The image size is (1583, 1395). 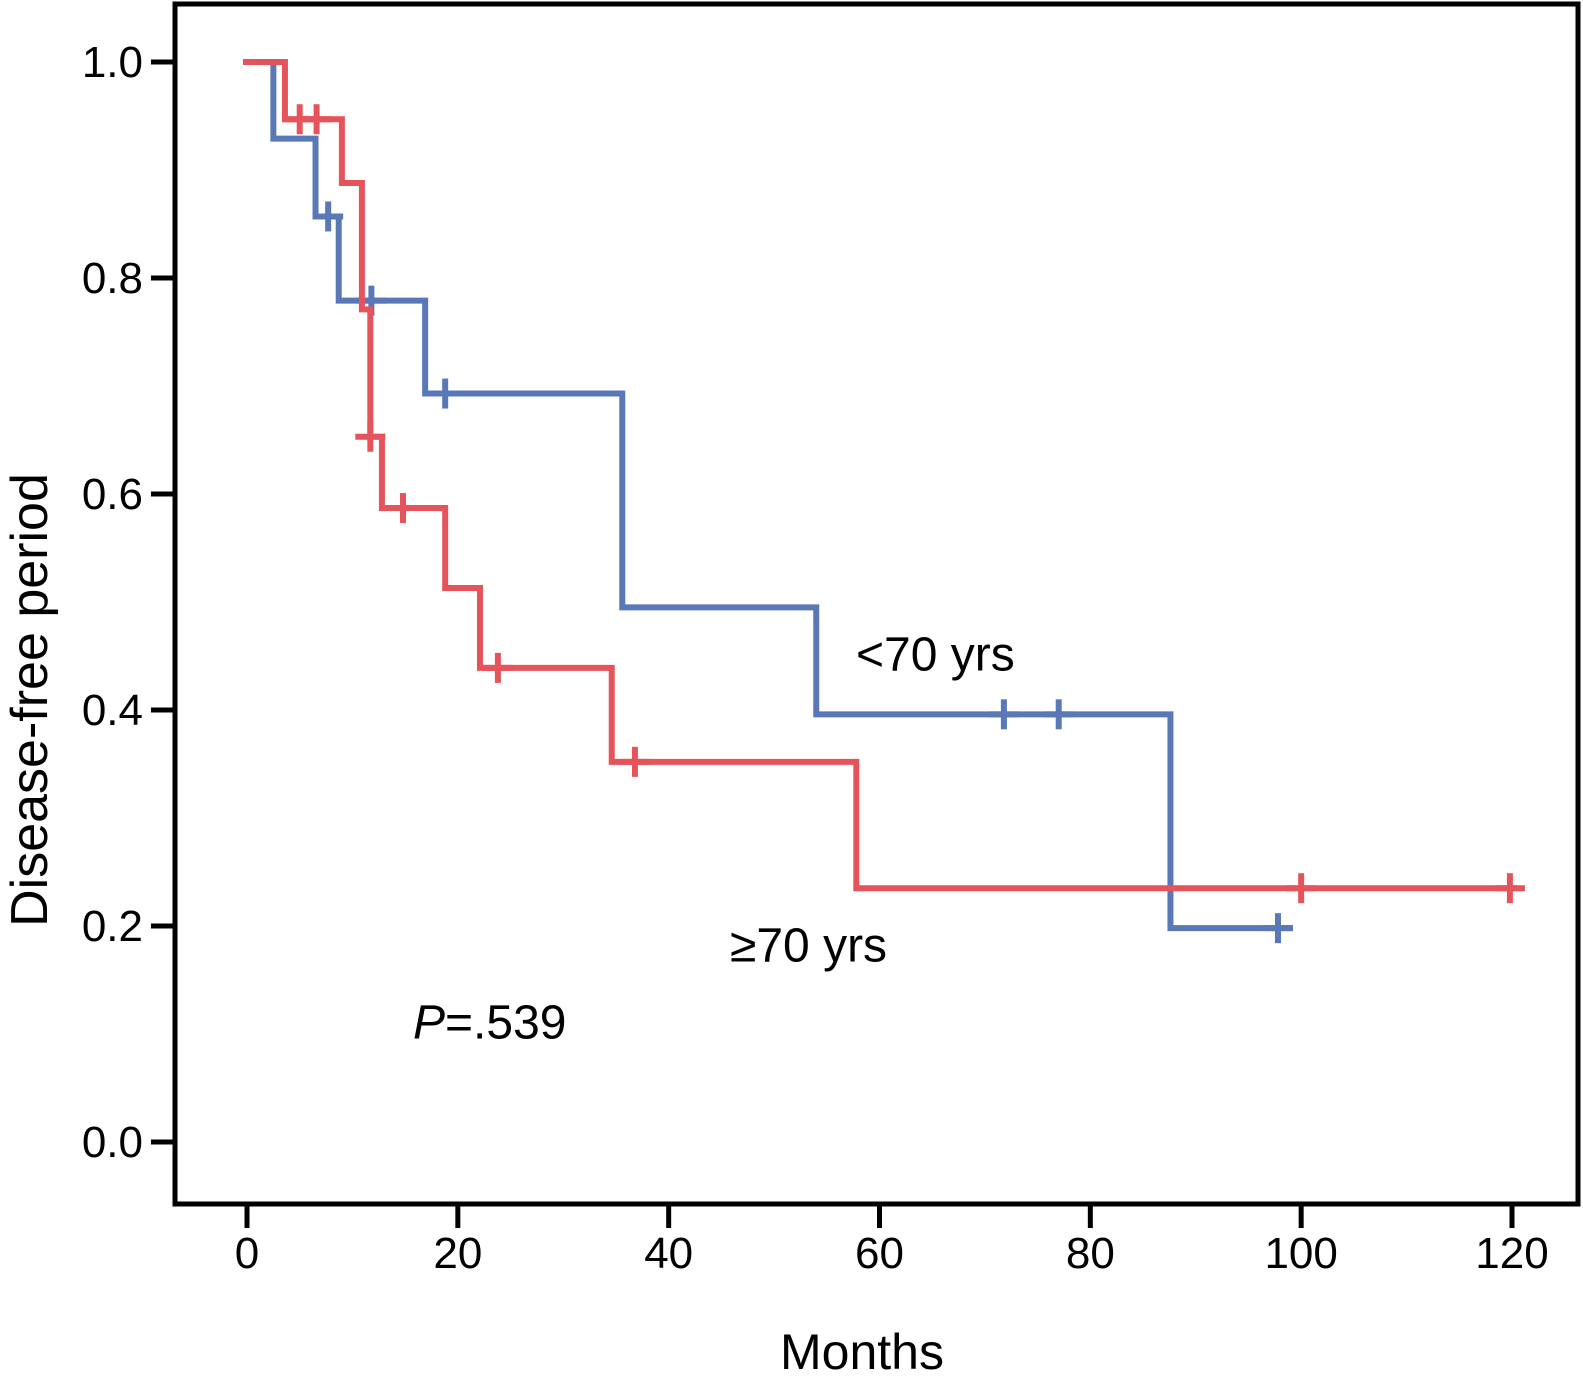 What do you see at coordinates (112, 1142) in the screenshot?
I see `y-tick-label: 0.0` at bounding box center [112, 1142].